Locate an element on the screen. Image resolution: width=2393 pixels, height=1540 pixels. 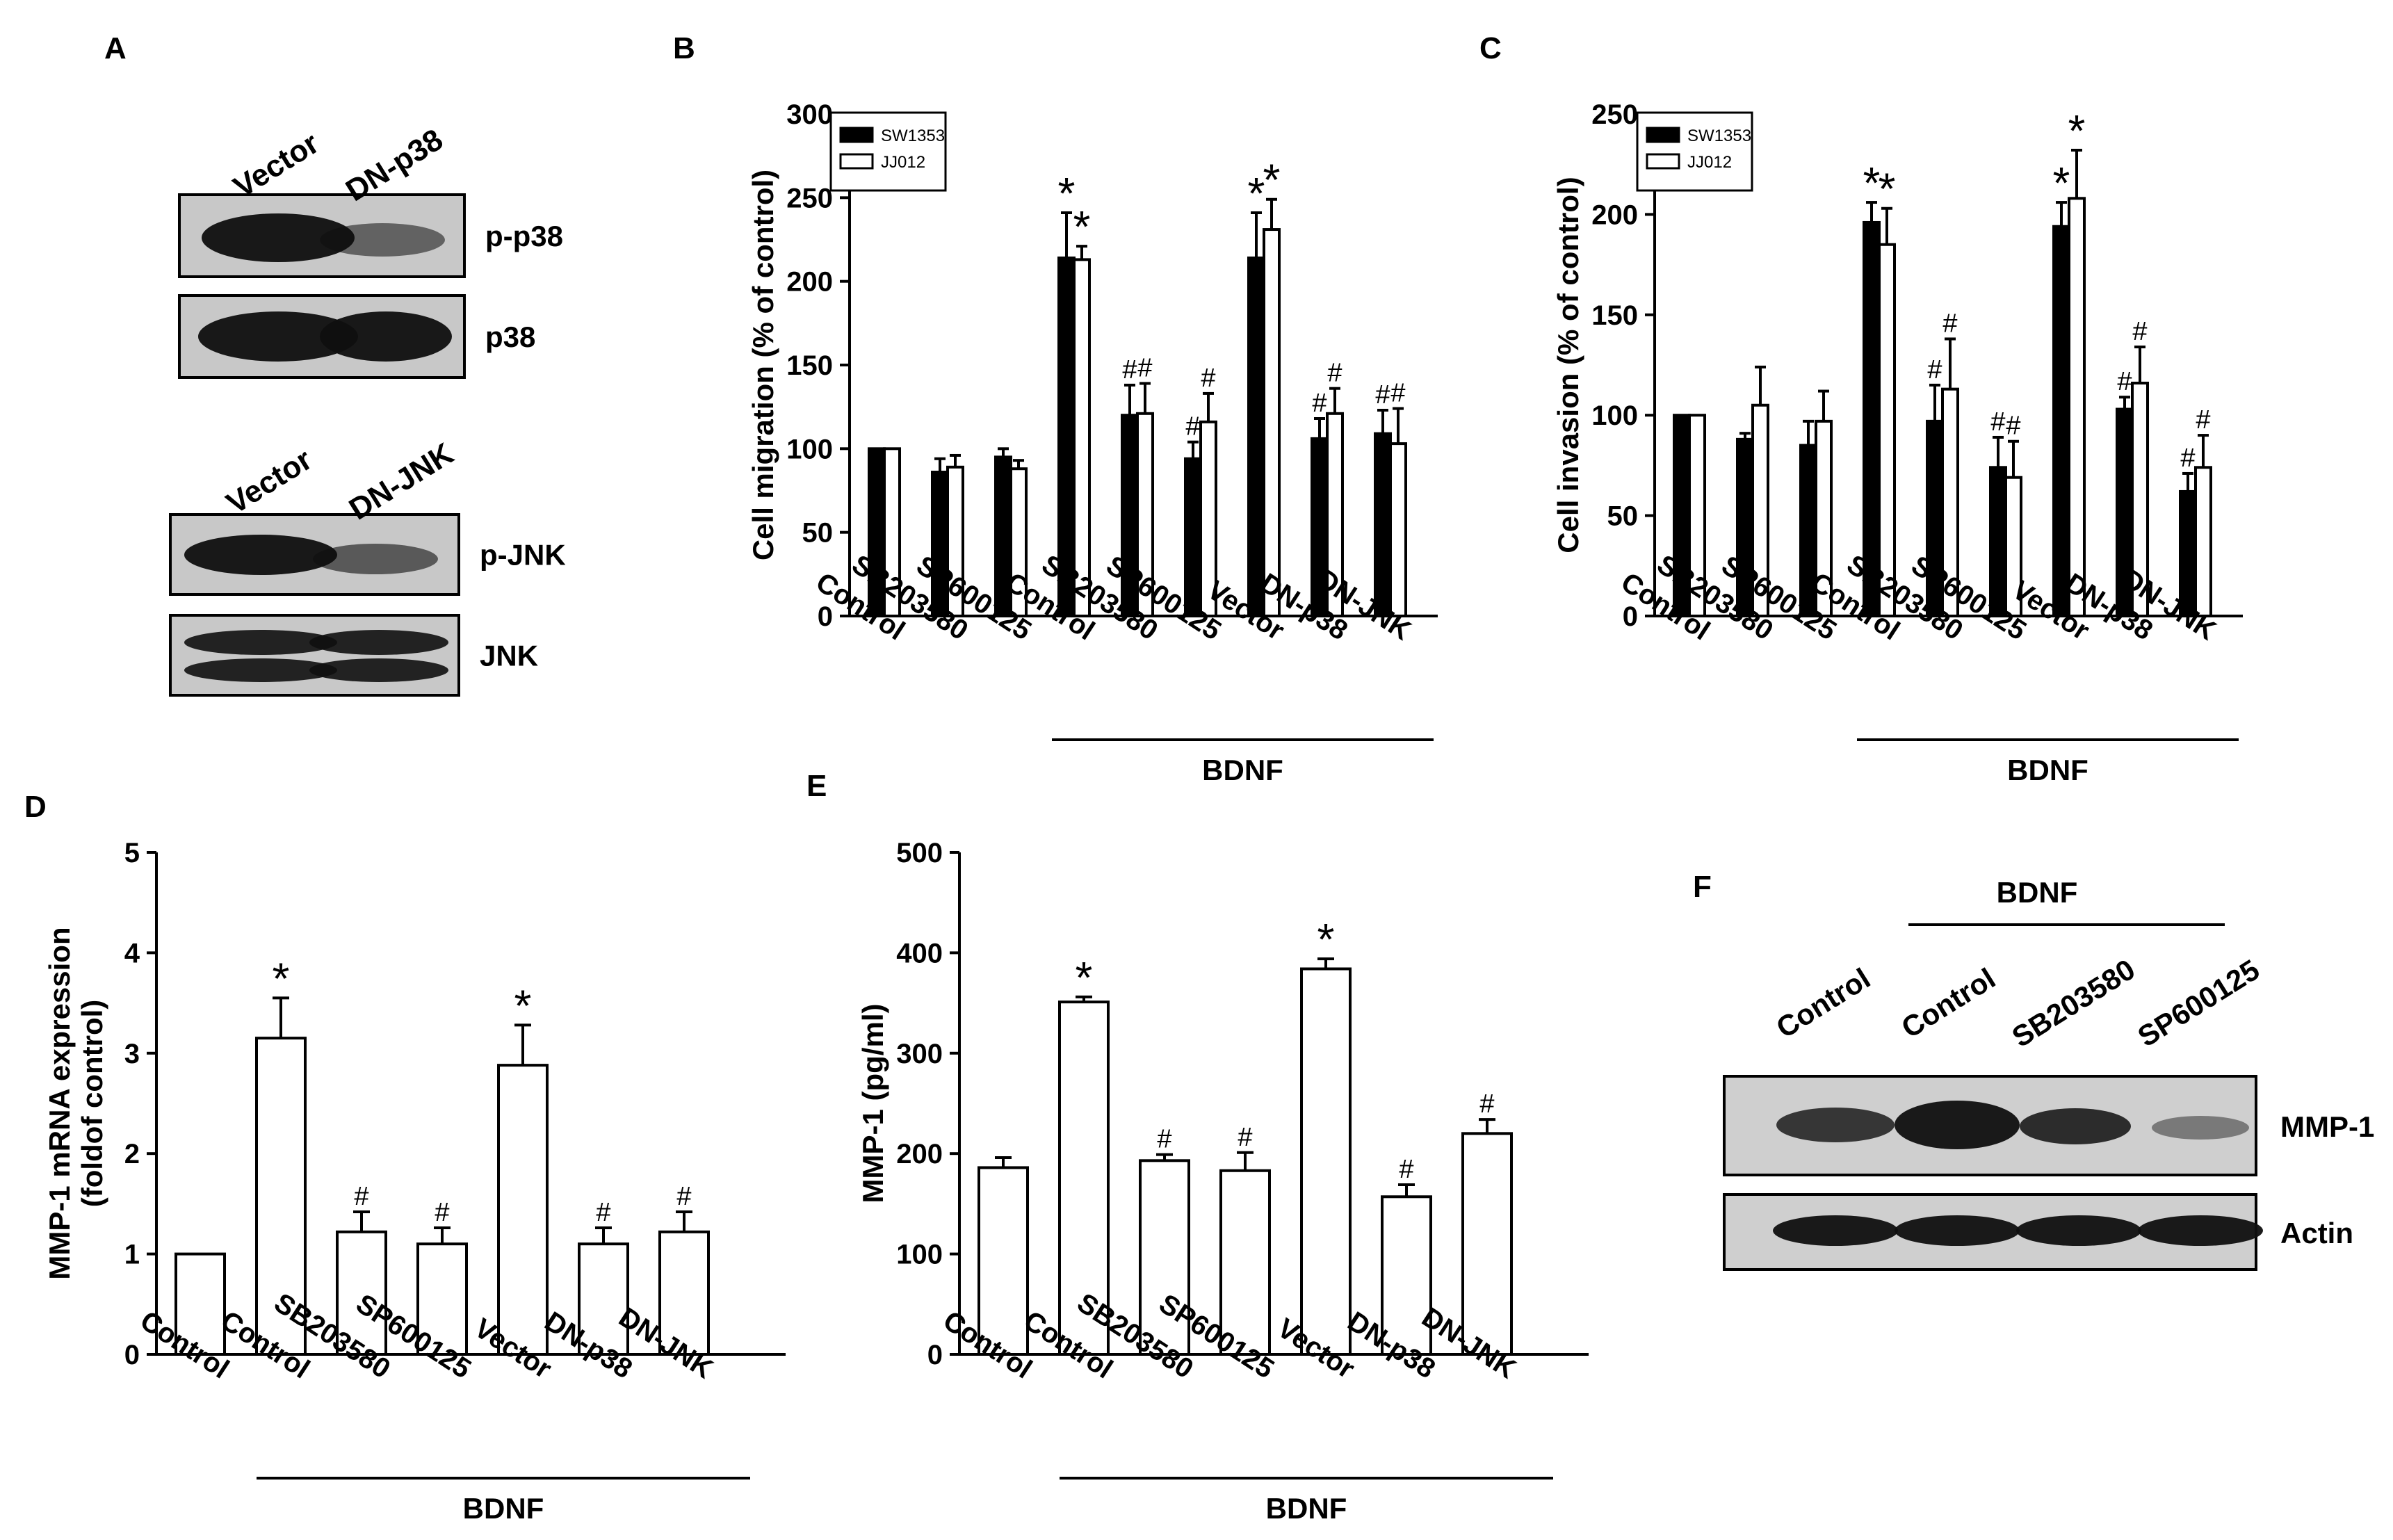
legend-box is located at coordinates (888, 151).